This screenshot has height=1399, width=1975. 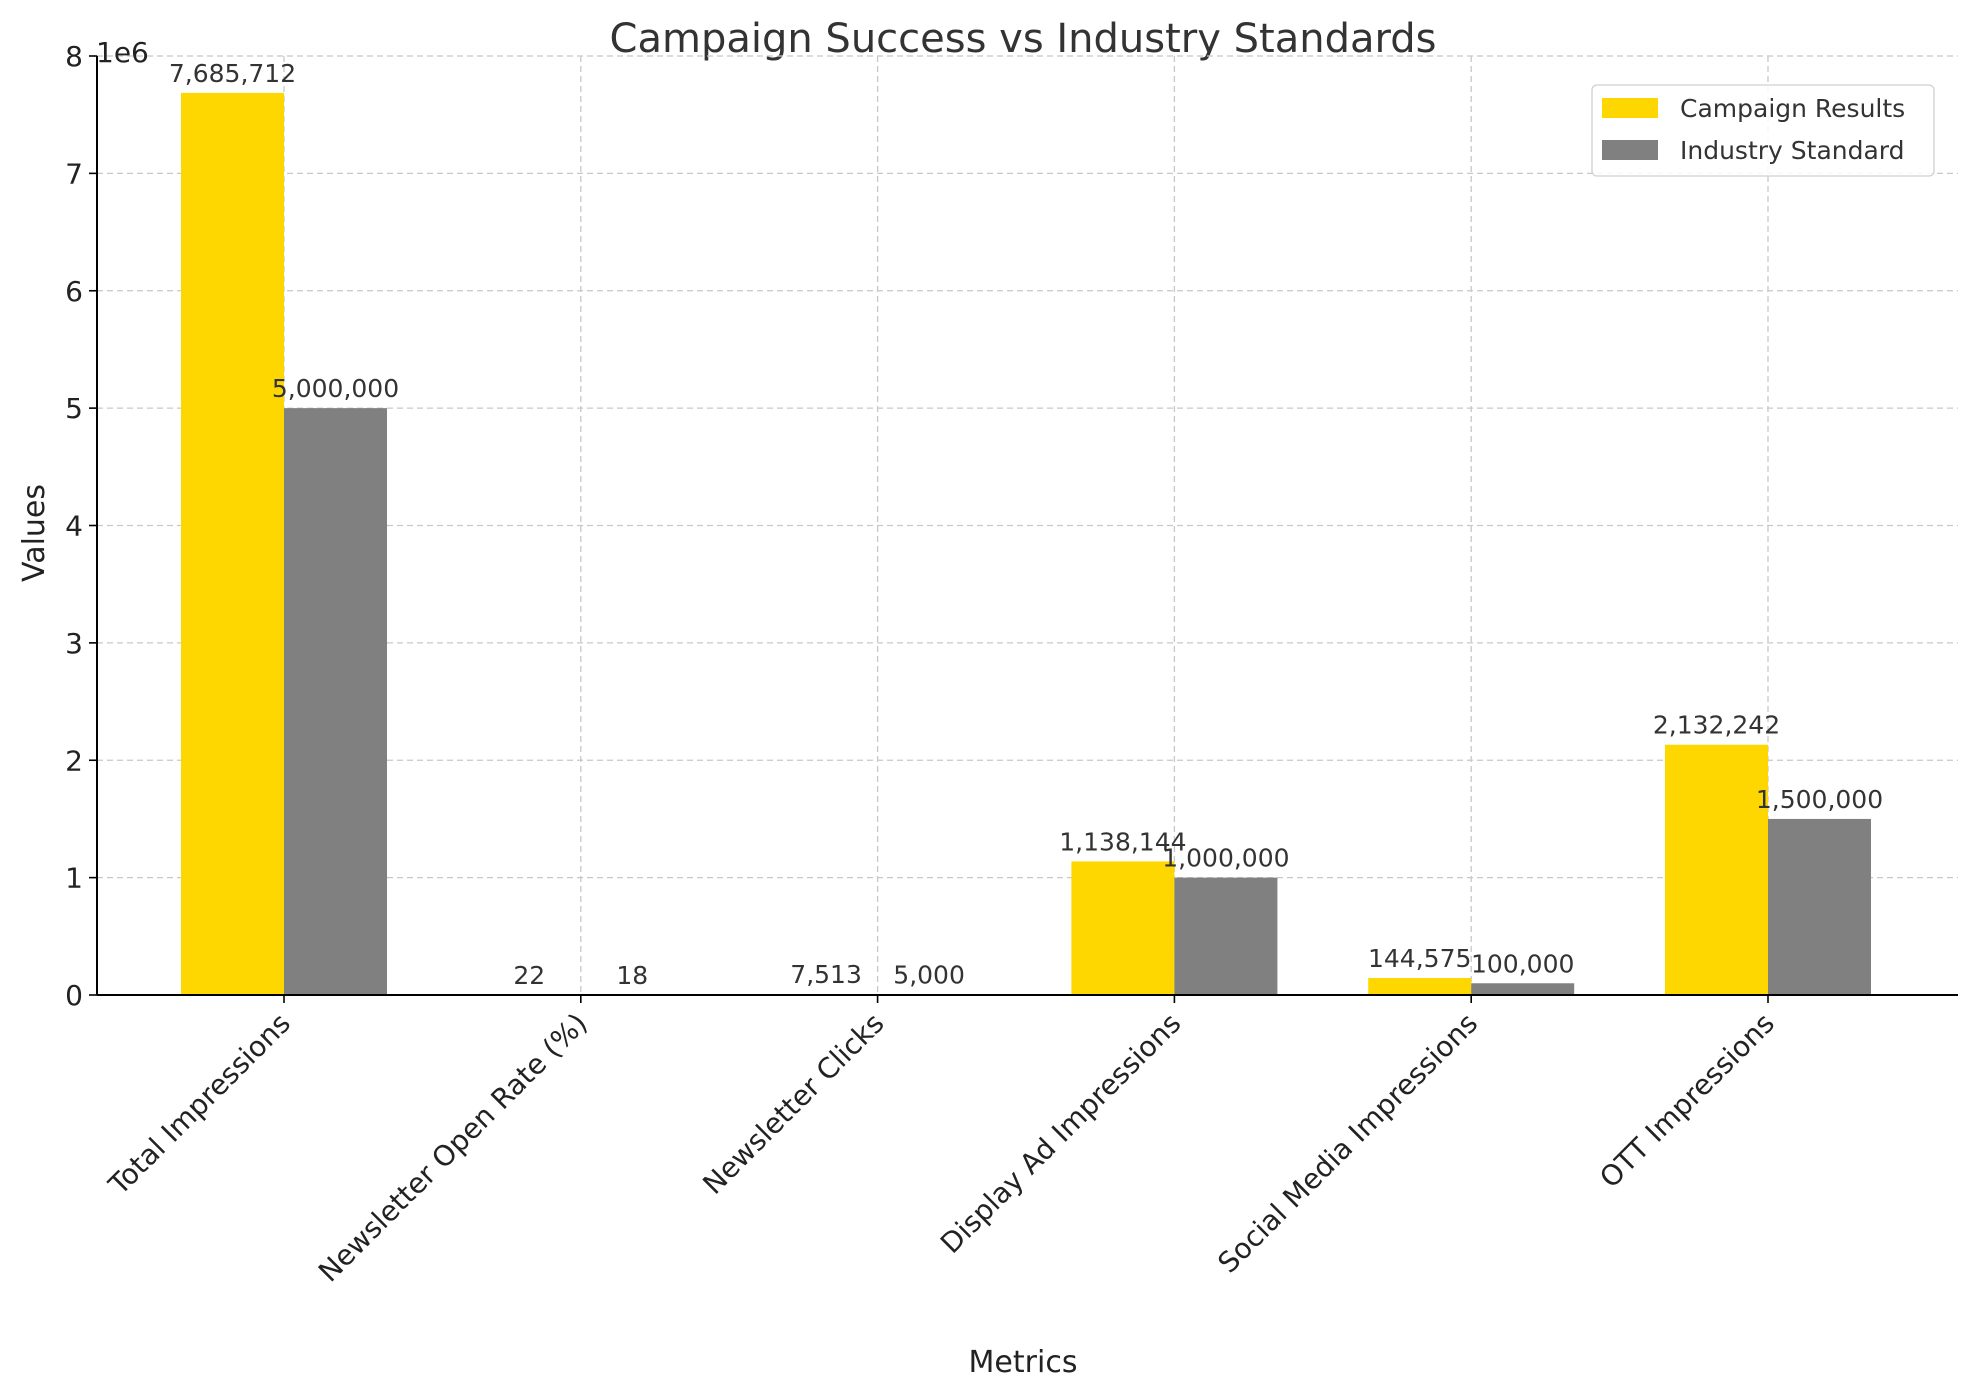 I want to click on bar-label-industry-standard-total-impressions: 5,000,000, so click(x=335, y=388).